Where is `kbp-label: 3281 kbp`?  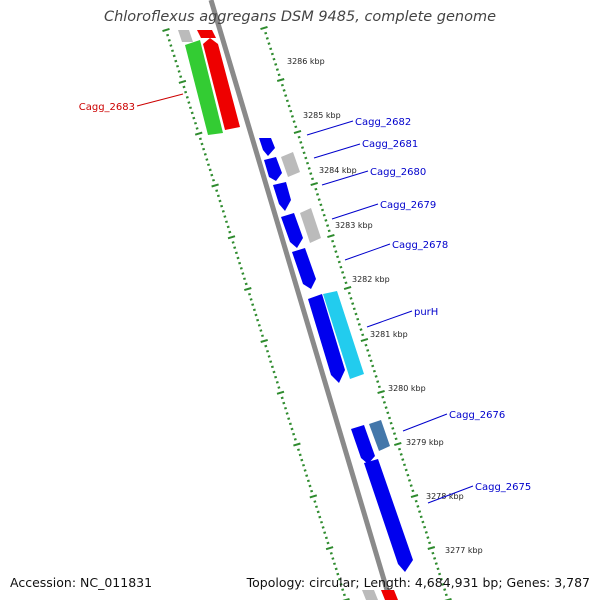
kbp-label: 3281 kbp is located at coordinates (389, 334).